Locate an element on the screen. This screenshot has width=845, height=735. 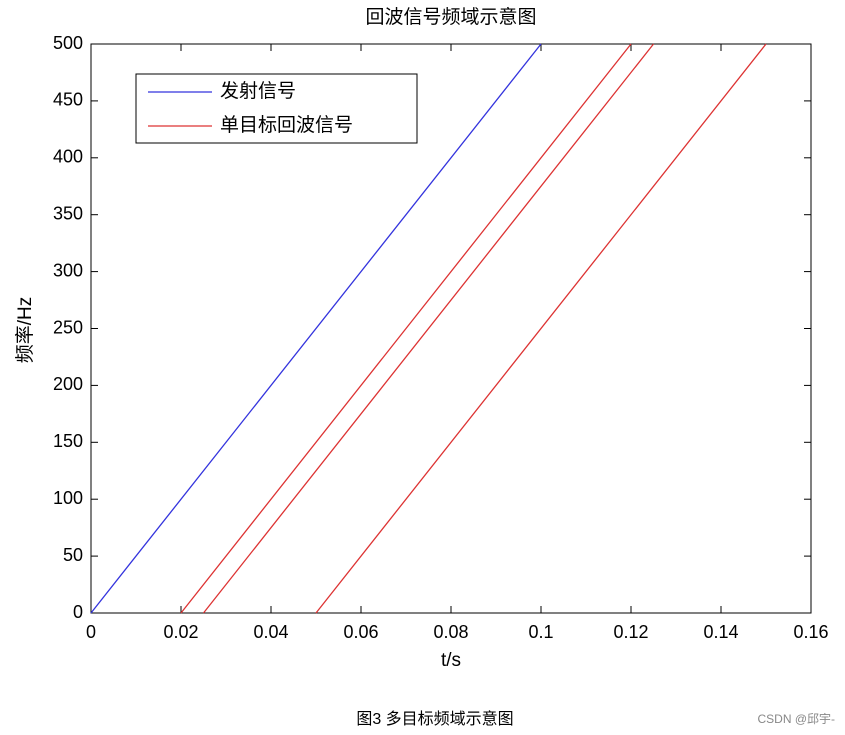
x-tick-label: 0.14 is located at coordinates (720, 632).